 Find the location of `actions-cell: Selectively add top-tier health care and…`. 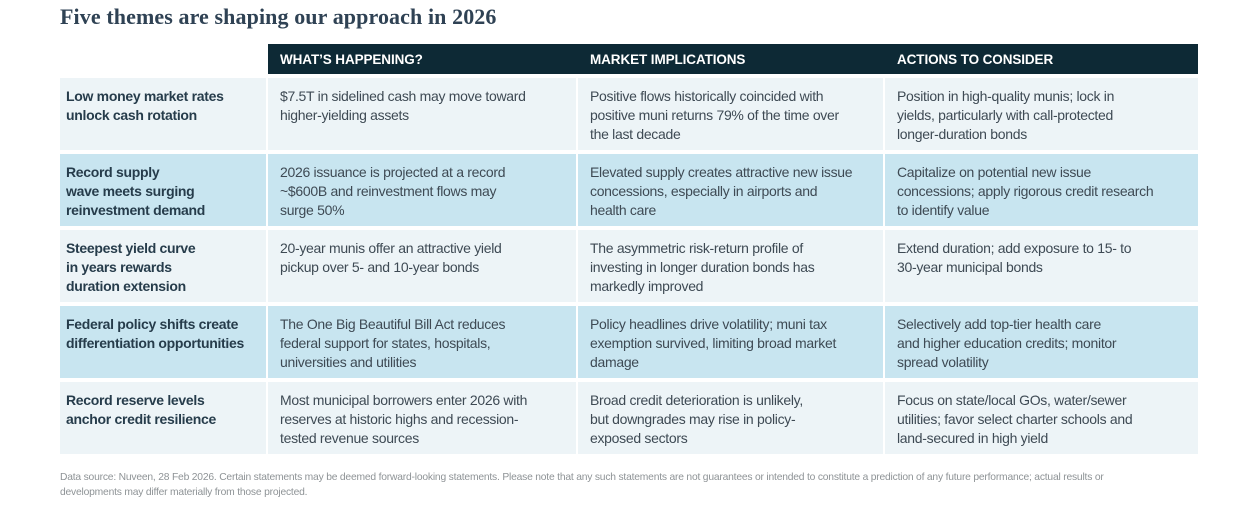

actions-cell: Selectively add top-tier health care and… is located at coordinates (1041, 342).